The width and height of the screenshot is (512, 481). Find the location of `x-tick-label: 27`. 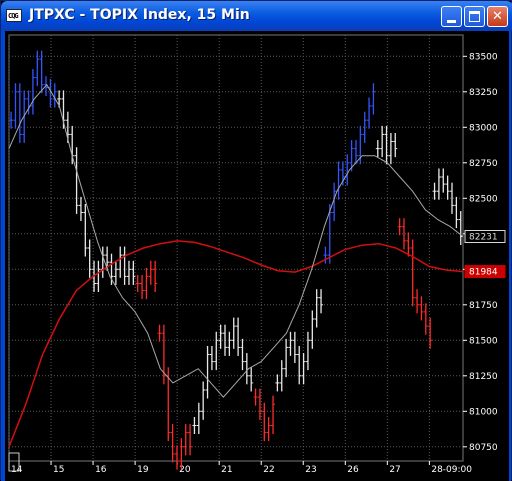

x-tick-label: 27 is located at coordinates (394, 470).